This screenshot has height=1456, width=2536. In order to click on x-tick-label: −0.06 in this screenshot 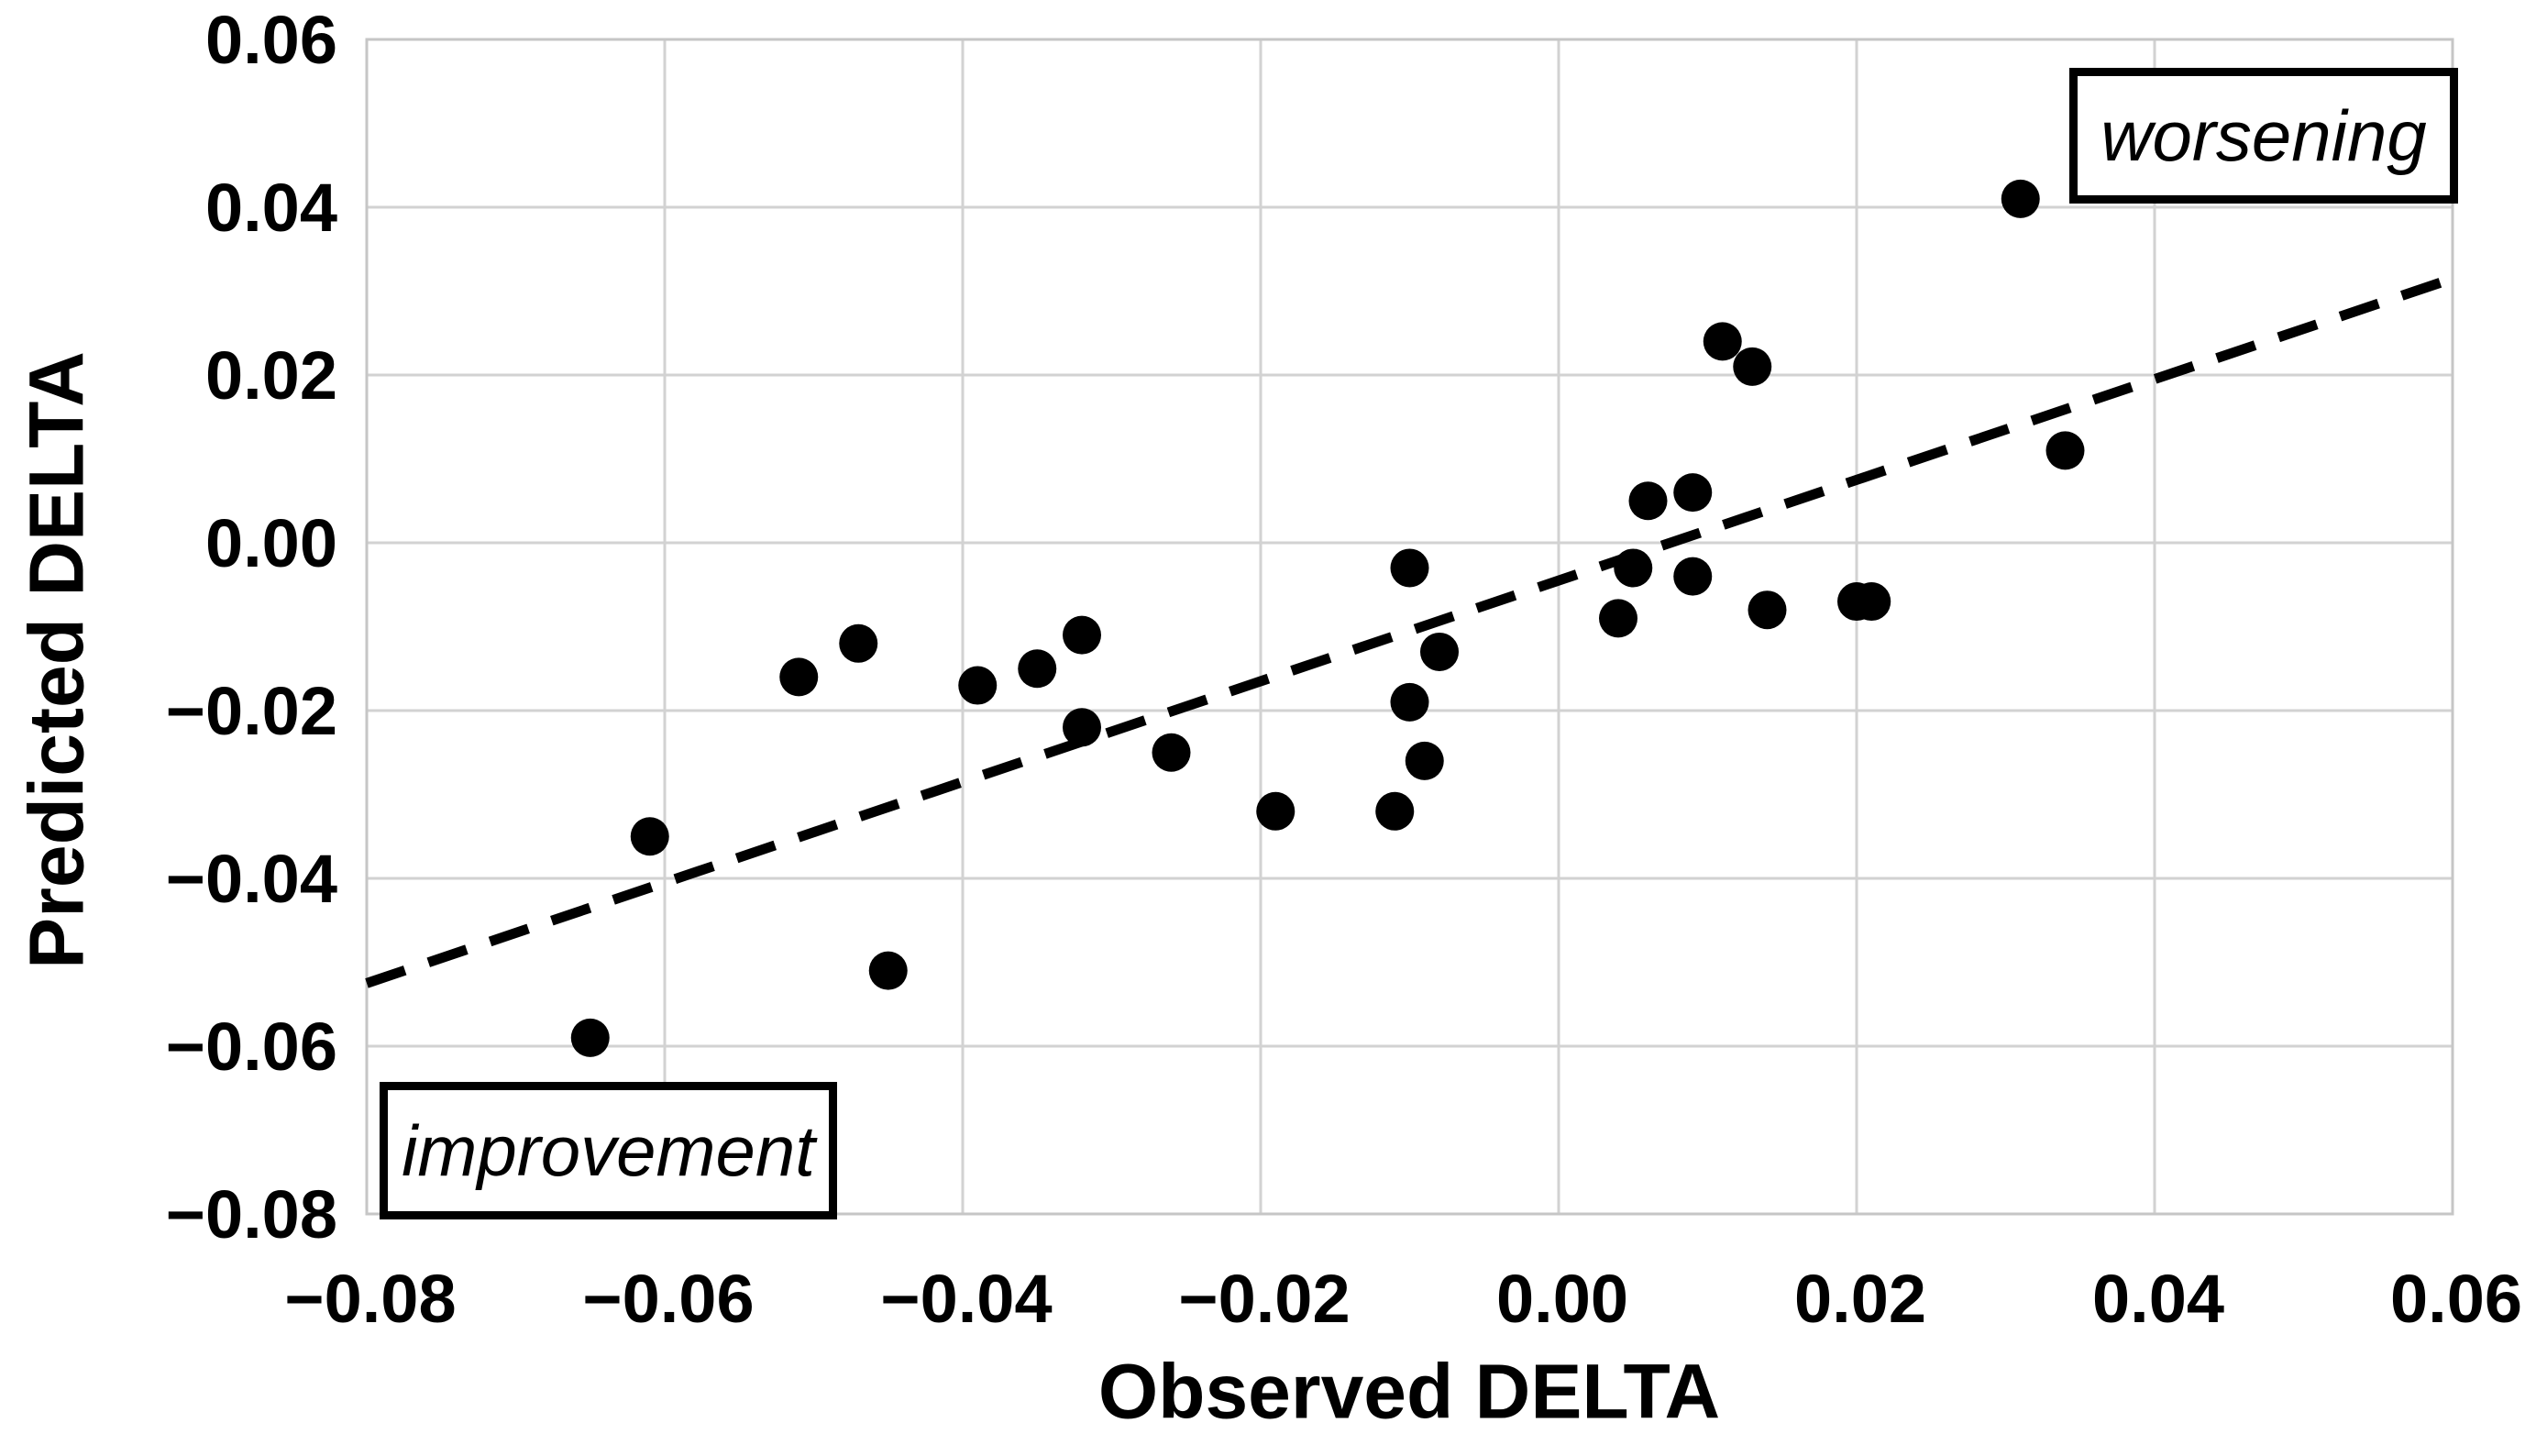, I will do `click(668, 1299)`.